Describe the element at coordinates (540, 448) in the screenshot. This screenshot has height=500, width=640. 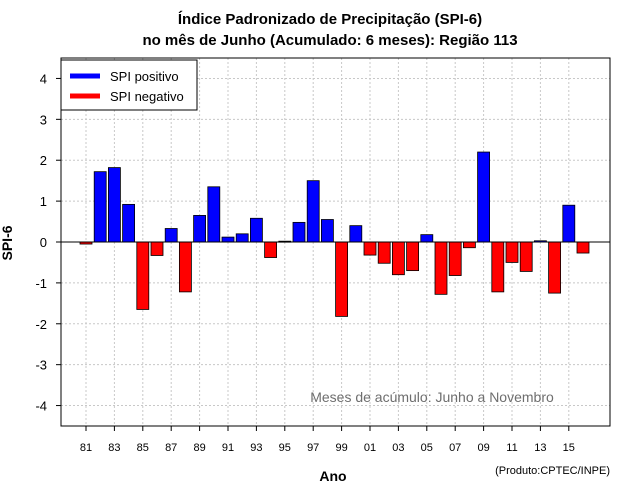
I see `x-tick-label: 13` at that location.